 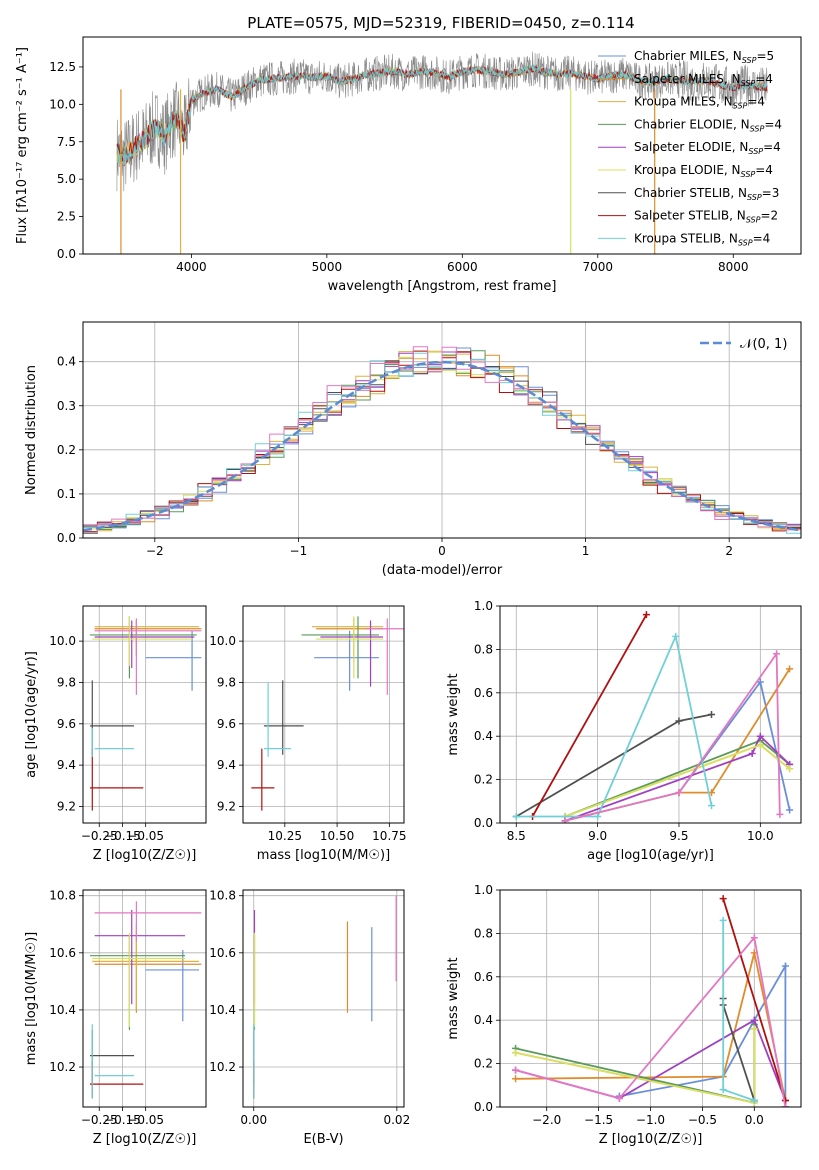 I want to click on x-tick-label: −1, so click(x=299, y=551).